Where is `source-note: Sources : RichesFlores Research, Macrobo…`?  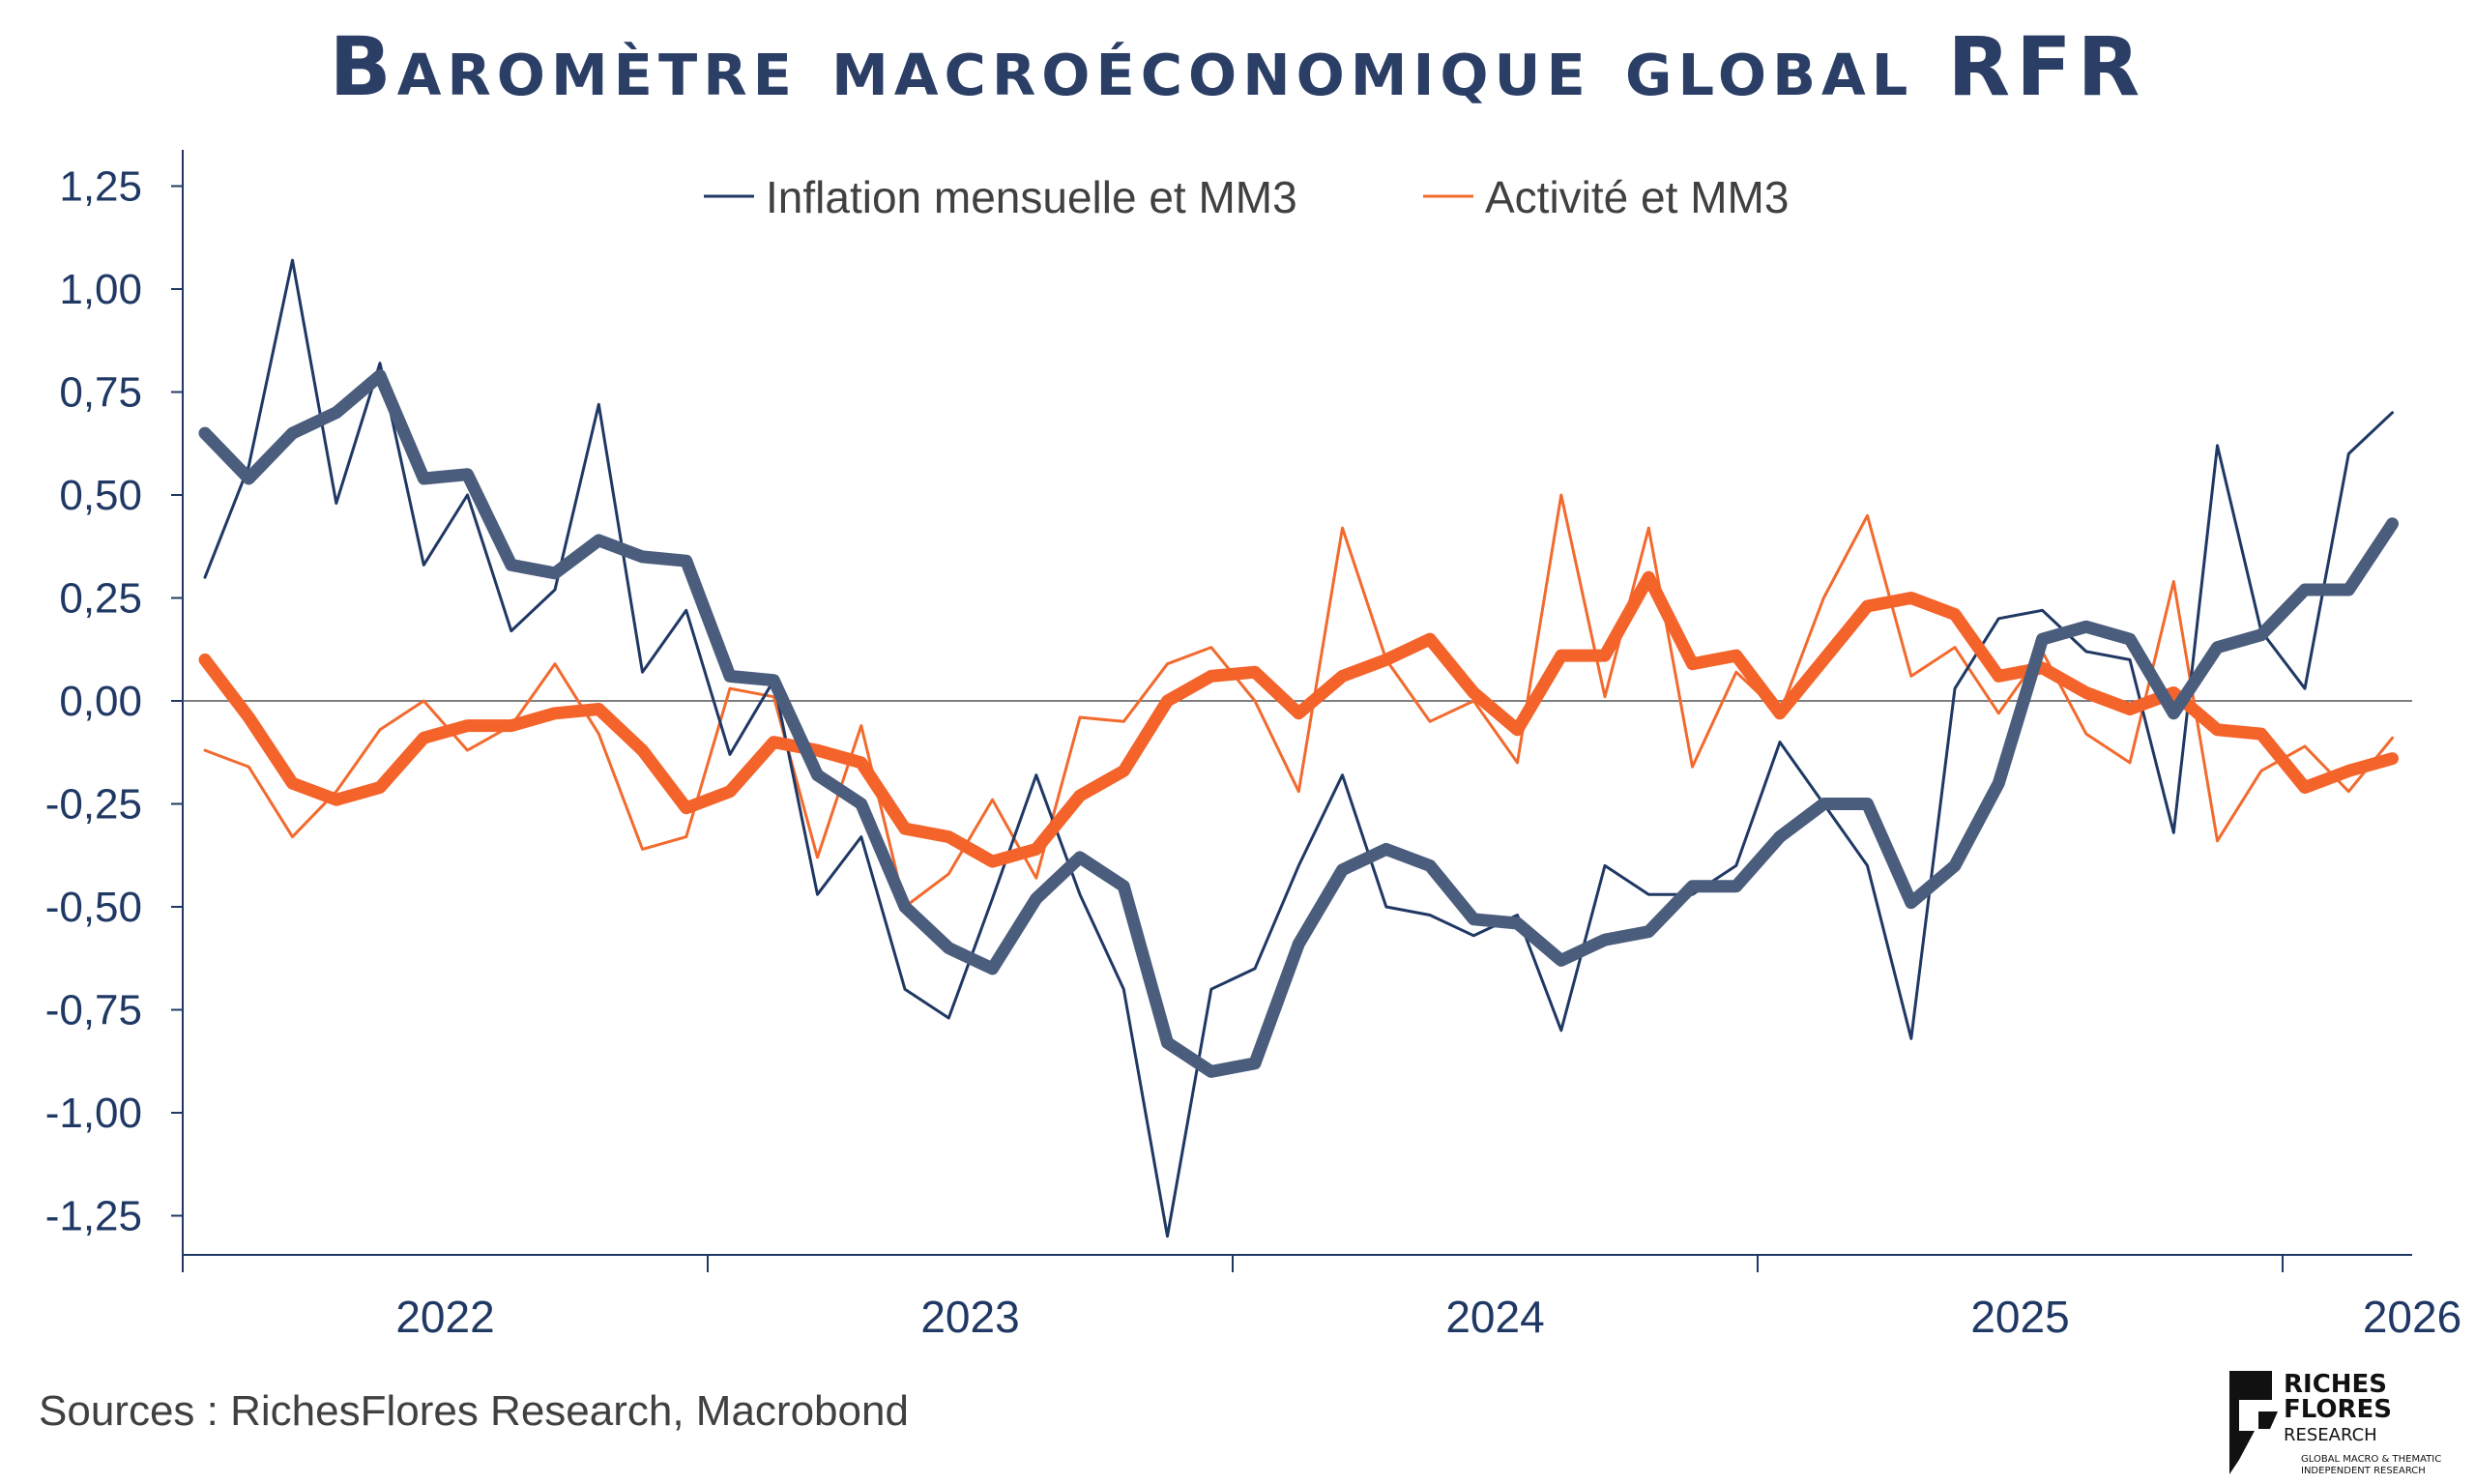
source-note: Sources : RichesFlores Research, Macrobo… is located at coordinates (474, 1411).